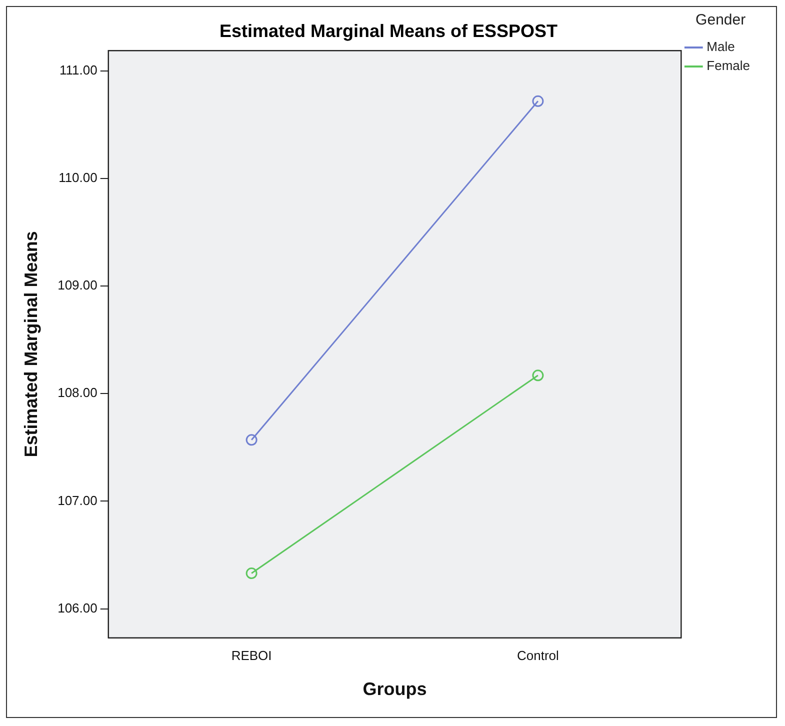 The height and width of the screenshot is (726, 785). Describe the element at coordinates (78, 285) in the screenshot. I see `y-tick-label: 109.00` at that location.